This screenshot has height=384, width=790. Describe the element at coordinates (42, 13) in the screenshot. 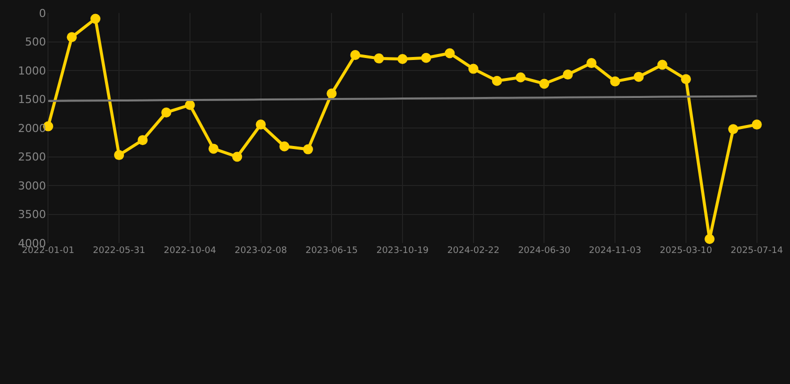

I see `y-tick-label: 0` at that location.